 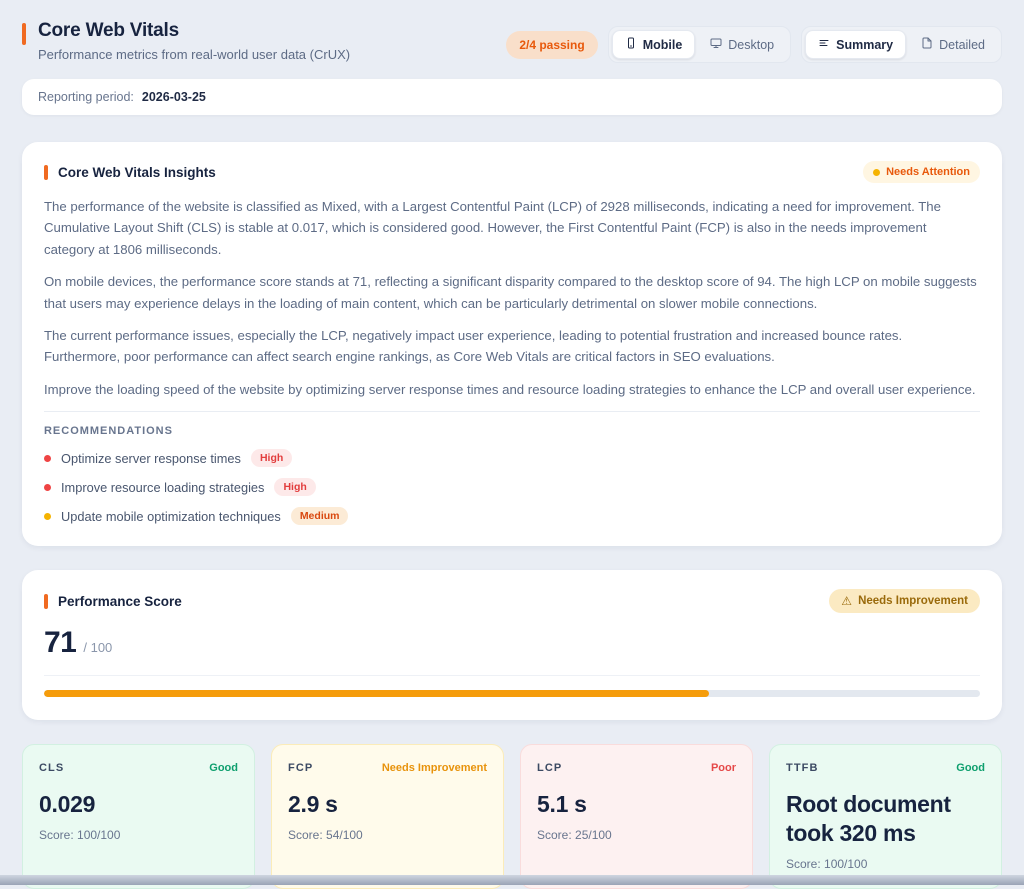 What do you see at coordinates (108, 431) in the screenshot?
I see `recommendations-heading: RECOMMENDATIONS` at bounding box center [108, 431].